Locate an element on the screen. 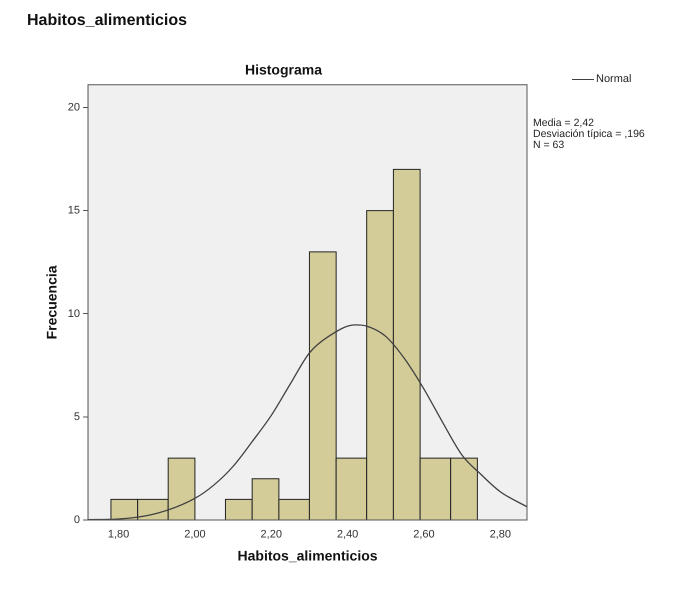 The image size is (689, 591). x-axis-title: Habitos_alimenticios is located at coordinates (307, 555).